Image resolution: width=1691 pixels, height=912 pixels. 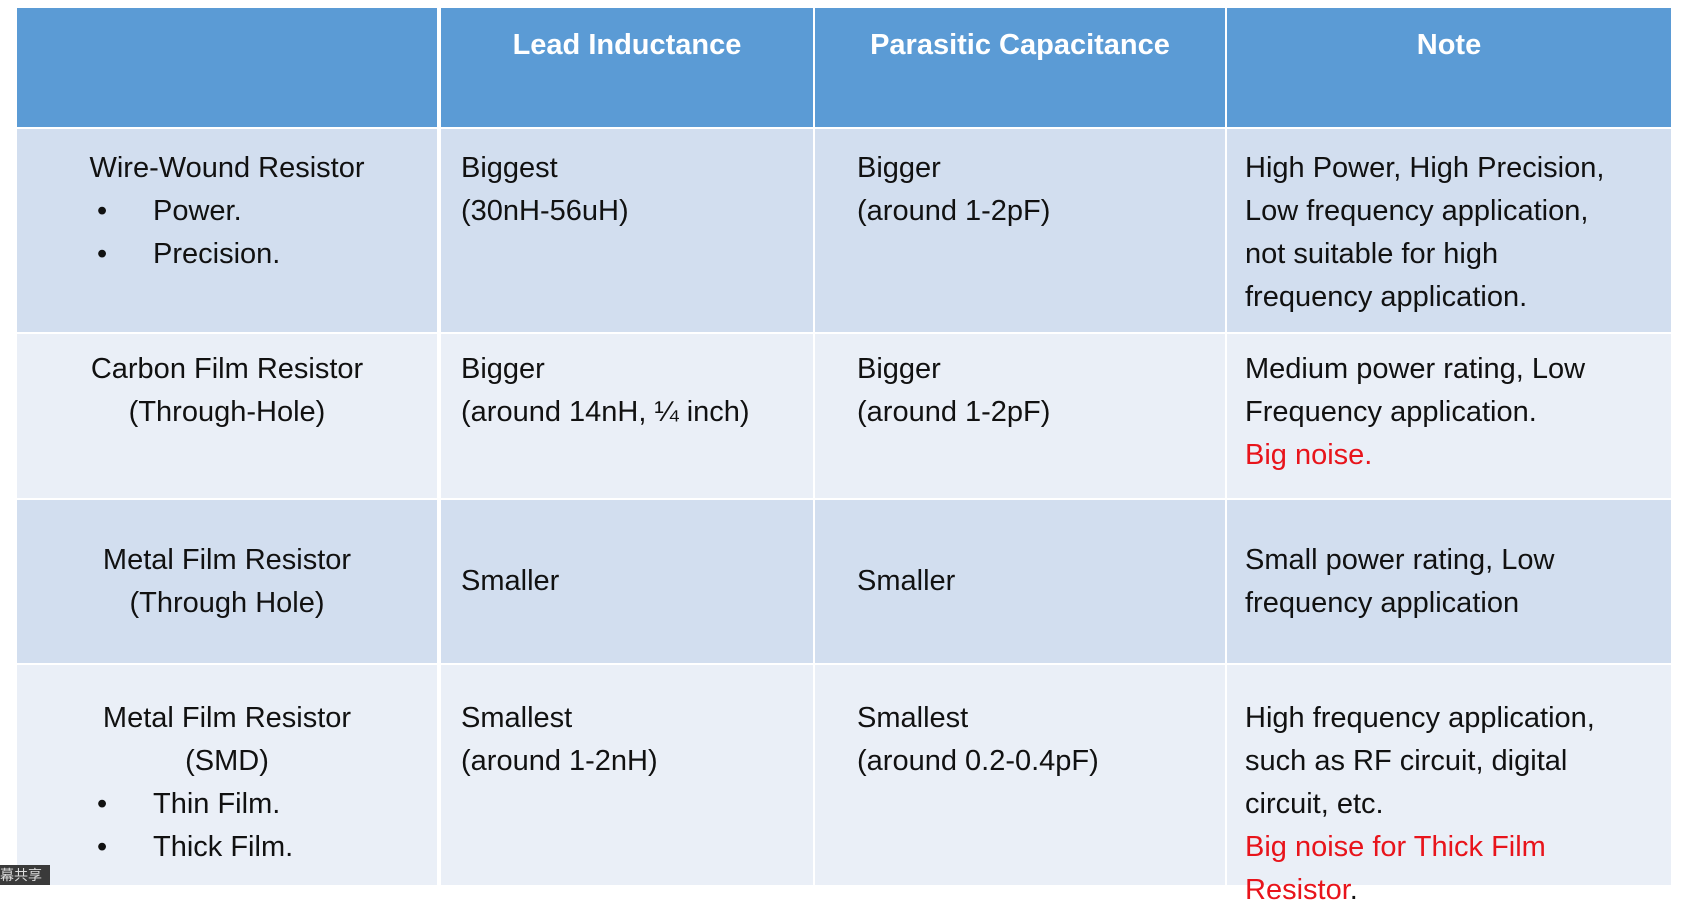 What do you see at coordinates (227, 412) in the screenshot?
I see `resistor-name: (Through-Hole)` at bounding box center [227, 412].